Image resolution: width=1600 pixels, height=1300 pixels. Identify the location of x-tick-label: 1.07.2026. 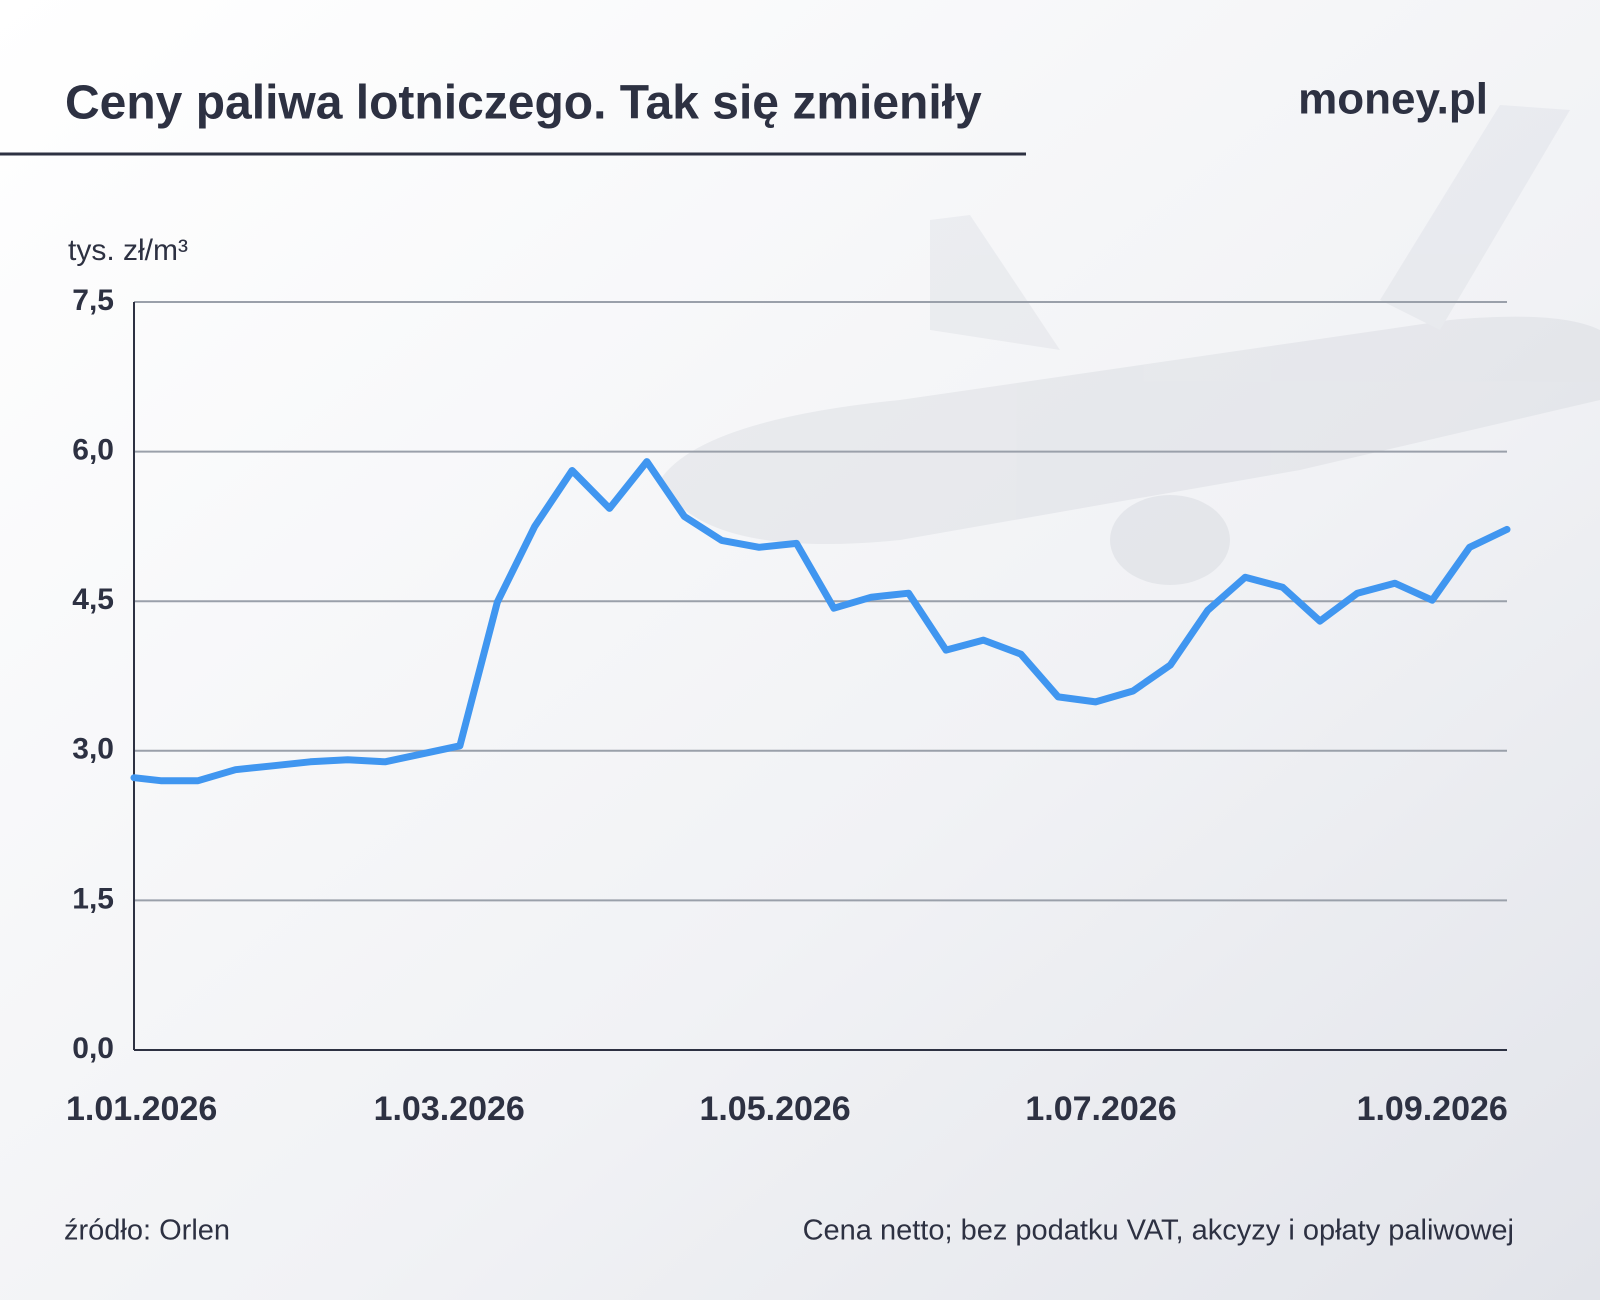
(1100, 1109).